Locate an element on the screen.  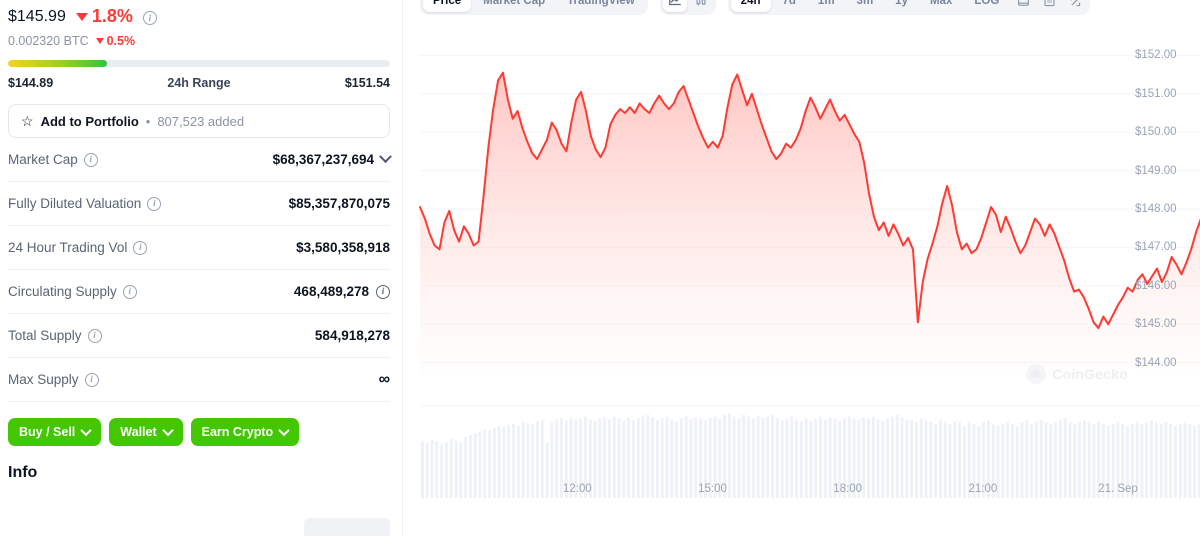
stat-value: ∞ is located at coordinates (384, 379).